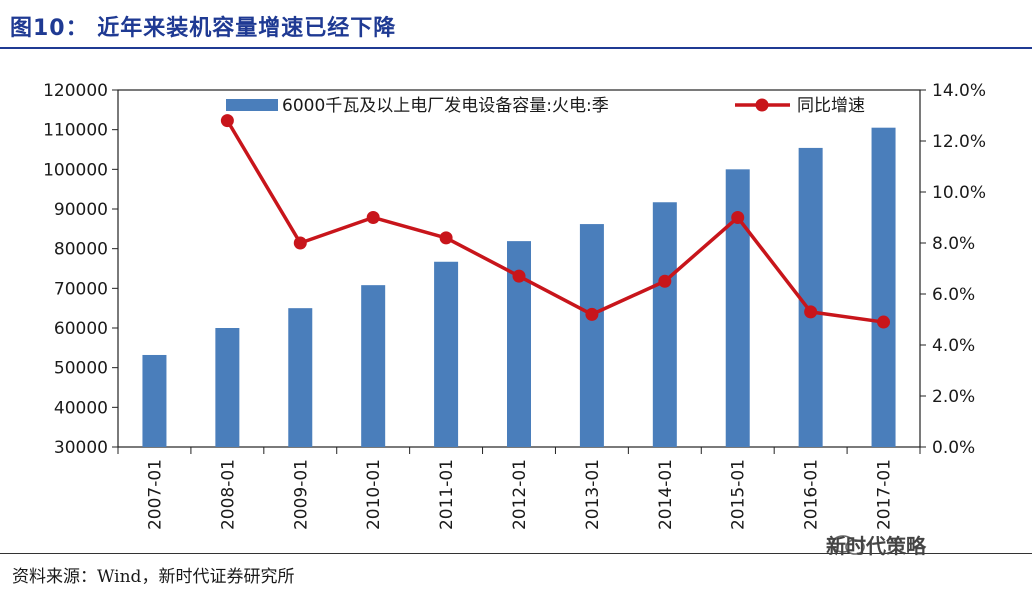 Image resolution: width=1032 pixels, height=592 pixels. Describe the element at coordinates (520, 494) in the screenshot. I see `x-tick-label: 2012-01` at that location.